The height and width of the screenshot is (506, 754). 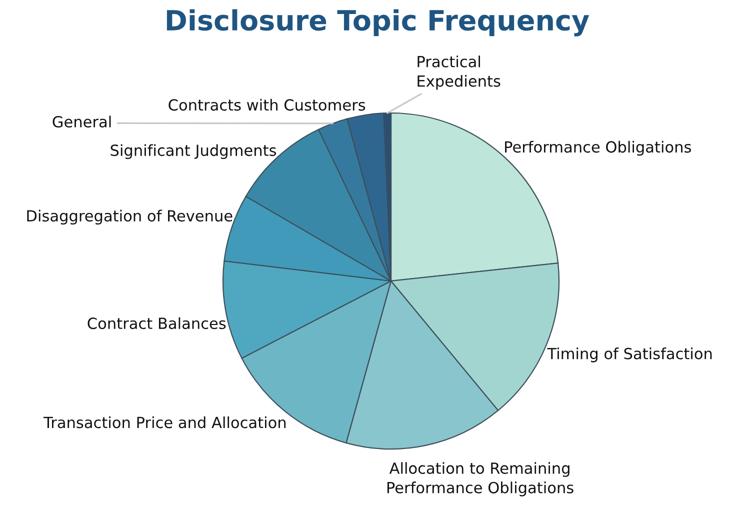 I want to click on slice-label: Transaction Price and Allocation, so click(x=165, y=422).